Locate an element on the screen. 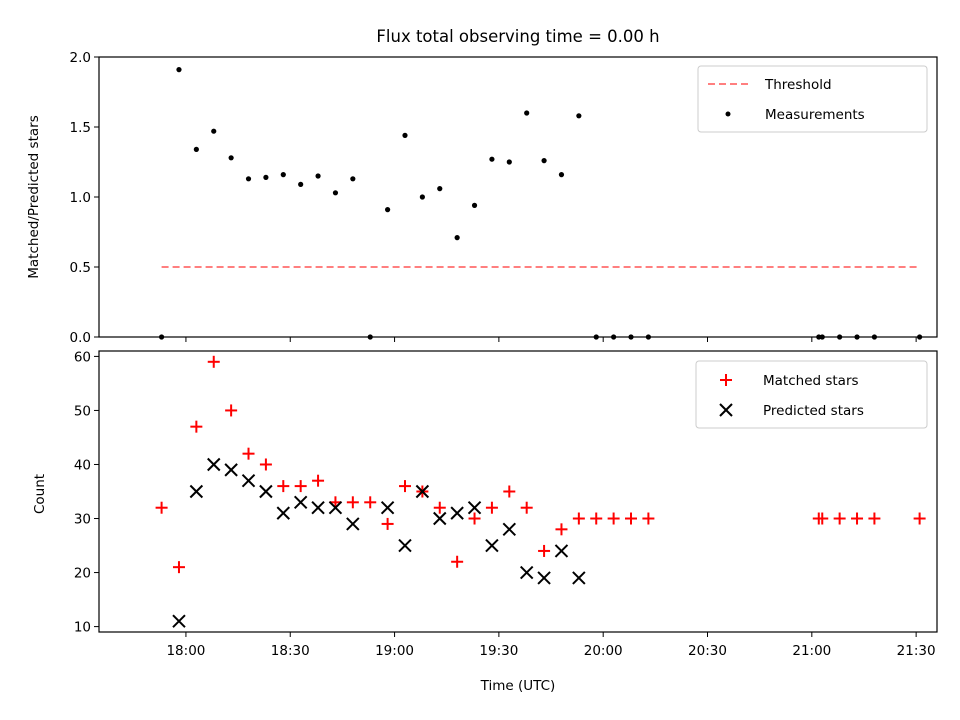  bottom-x-tick-label: 21:00 is located at coordinates (811, 651).